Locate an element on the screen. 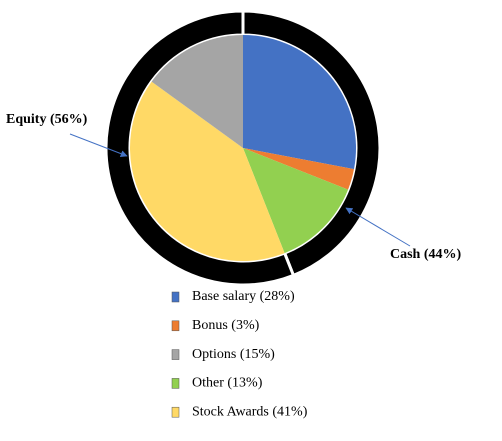 This screenshot has height=441, width=502. annotation: Cash (44%) is located at coordinates (426, 254).